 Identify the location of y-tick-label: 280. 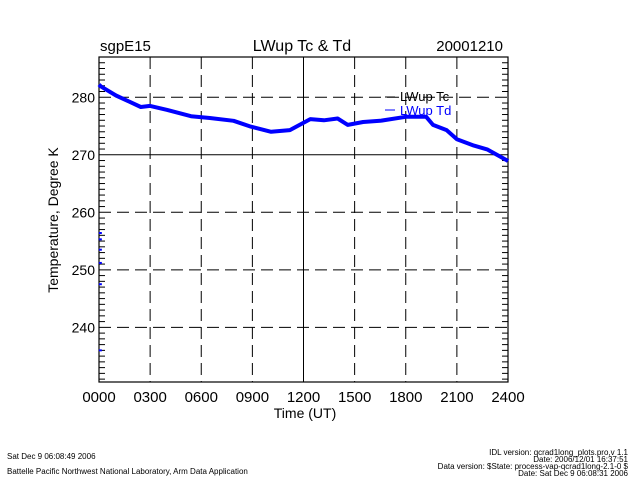
(84, 97).